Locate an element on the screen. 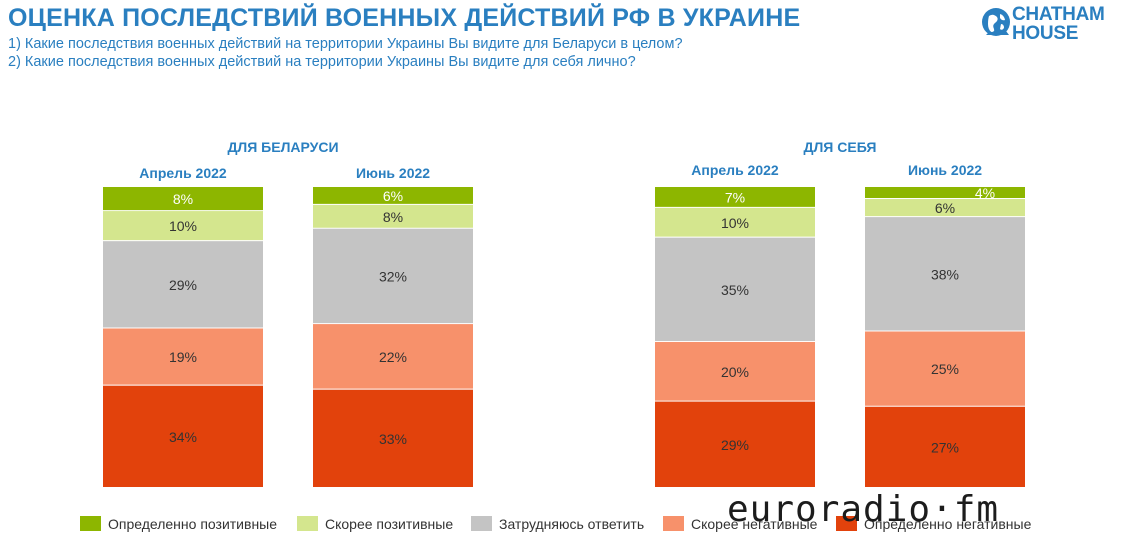 The width and height of the screenshot is (1123, 542). legend-label: Затрудняюсь ответить is located at coordinates (572, 524).